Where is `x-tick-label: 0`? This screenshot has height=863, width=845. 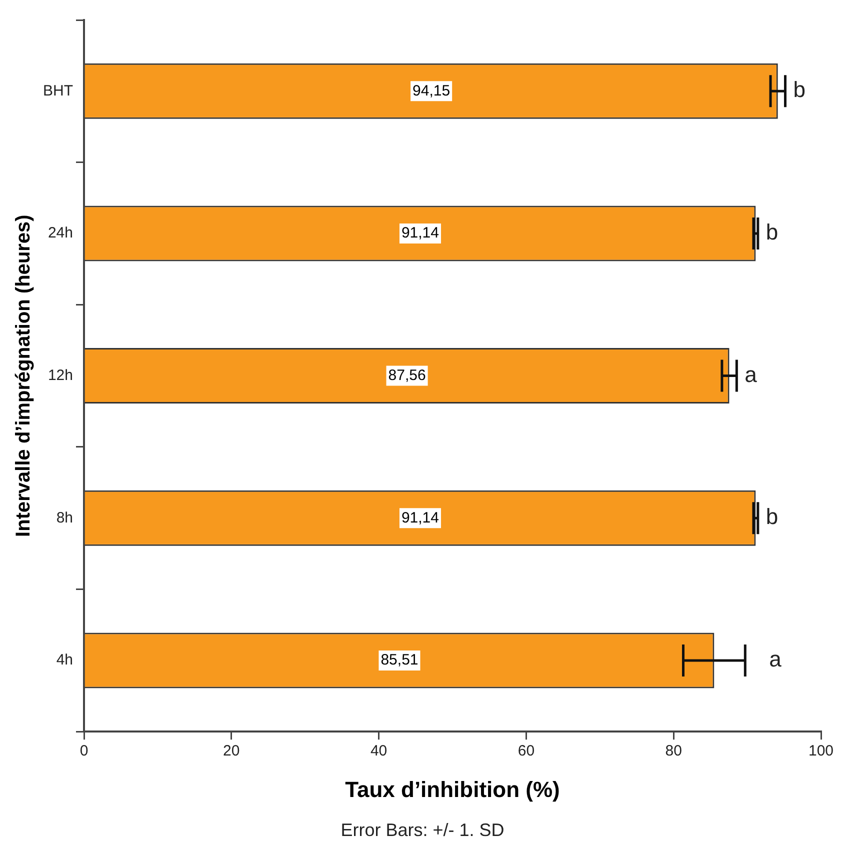
x-tick-label: 0 is located at coordinates (84, 751).